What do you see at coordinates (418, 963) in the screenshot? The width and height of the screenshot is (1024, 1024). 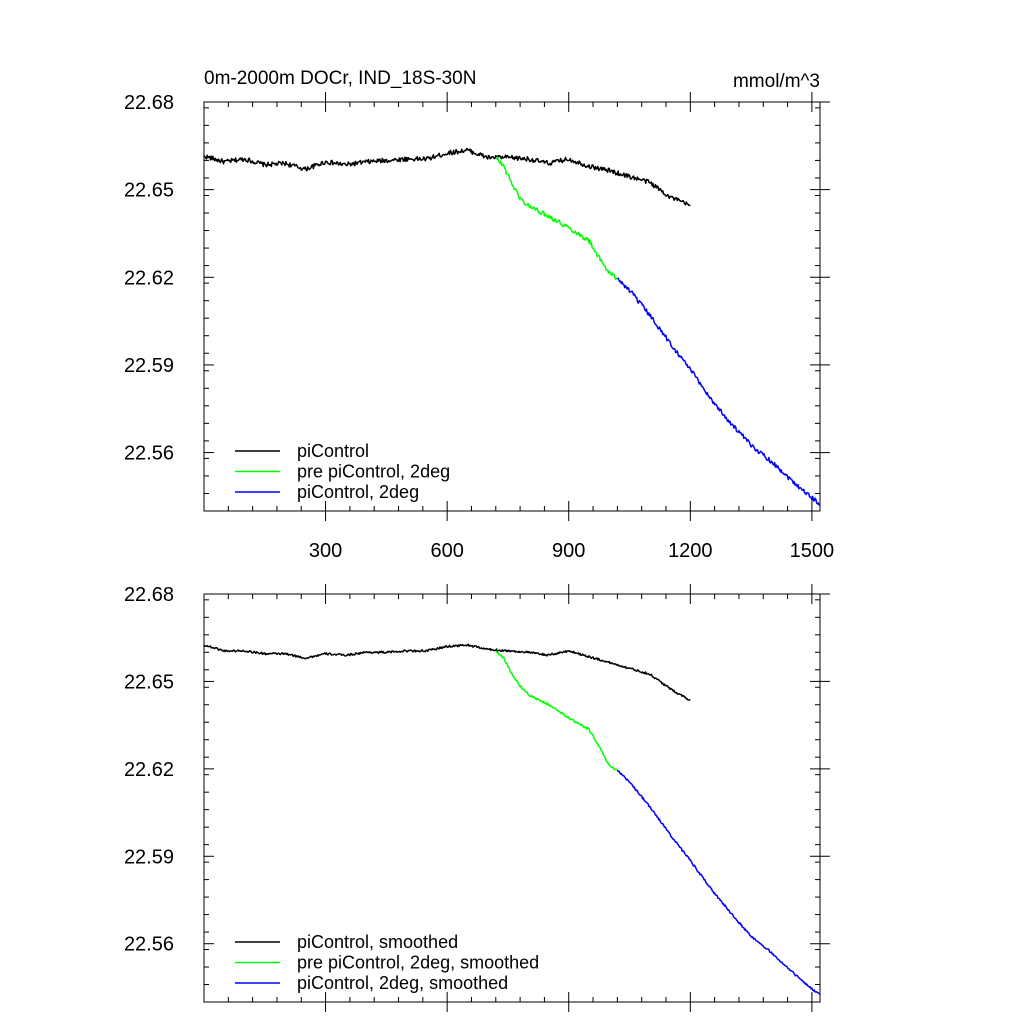 I see `legend-label: pre piControl, 2deg, smoothed` at bounding box center [418, 963].